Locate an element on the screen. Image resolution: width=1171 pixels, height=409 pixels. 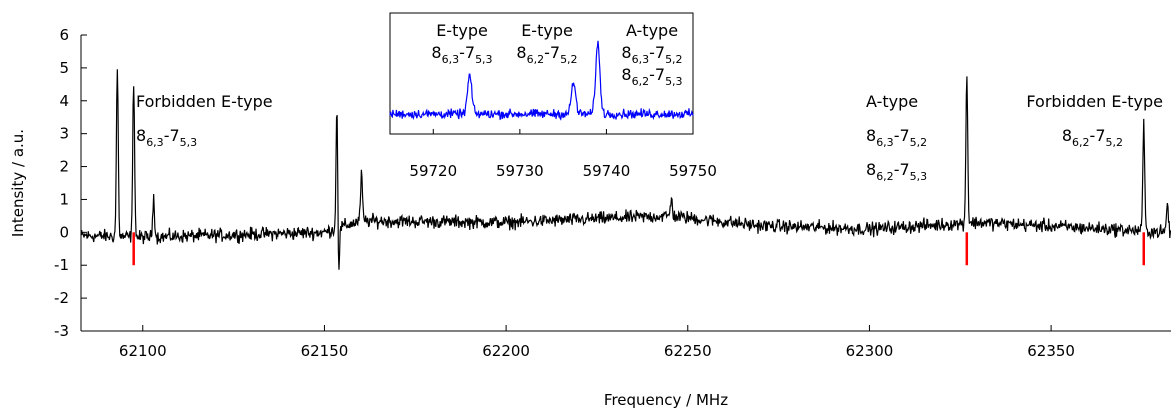
x-tick-label: 62200 is located at coordinates (506, 351).